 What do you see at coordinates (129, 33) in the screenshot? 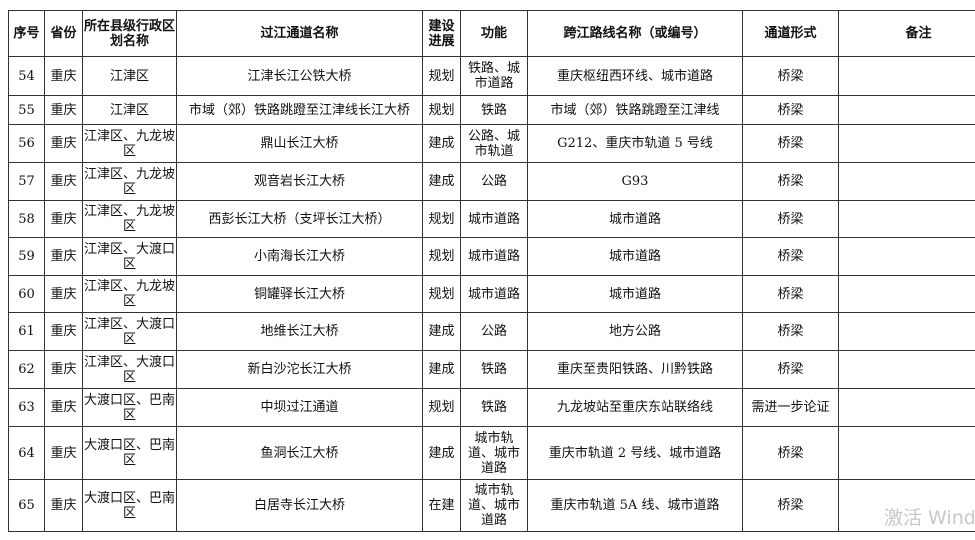
I see `column-header: 所在县级行政区划名称` at bounding box center [129, 33].